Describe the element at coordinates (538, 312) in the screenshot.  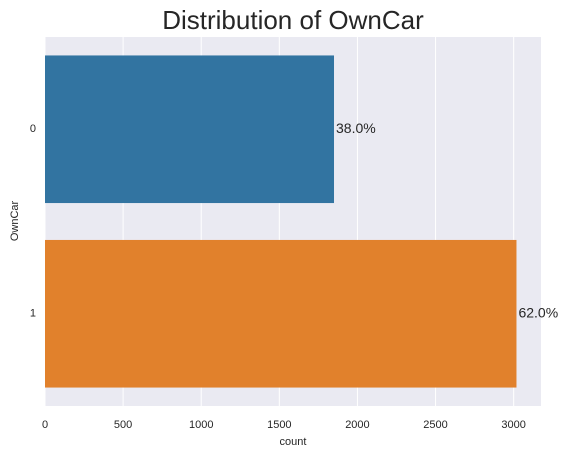
I see `bar-annotation: 62.0%` at that location.